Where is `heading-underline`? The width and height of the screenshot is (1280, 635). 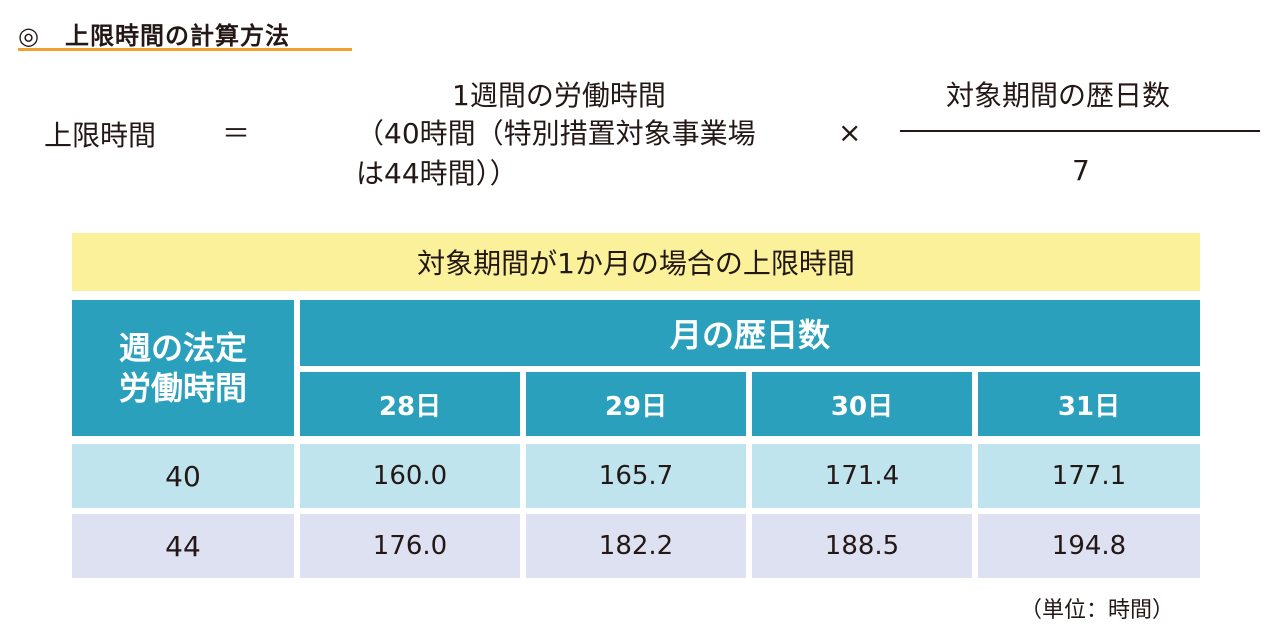
heading-underline is located at coordinates (185, 49).